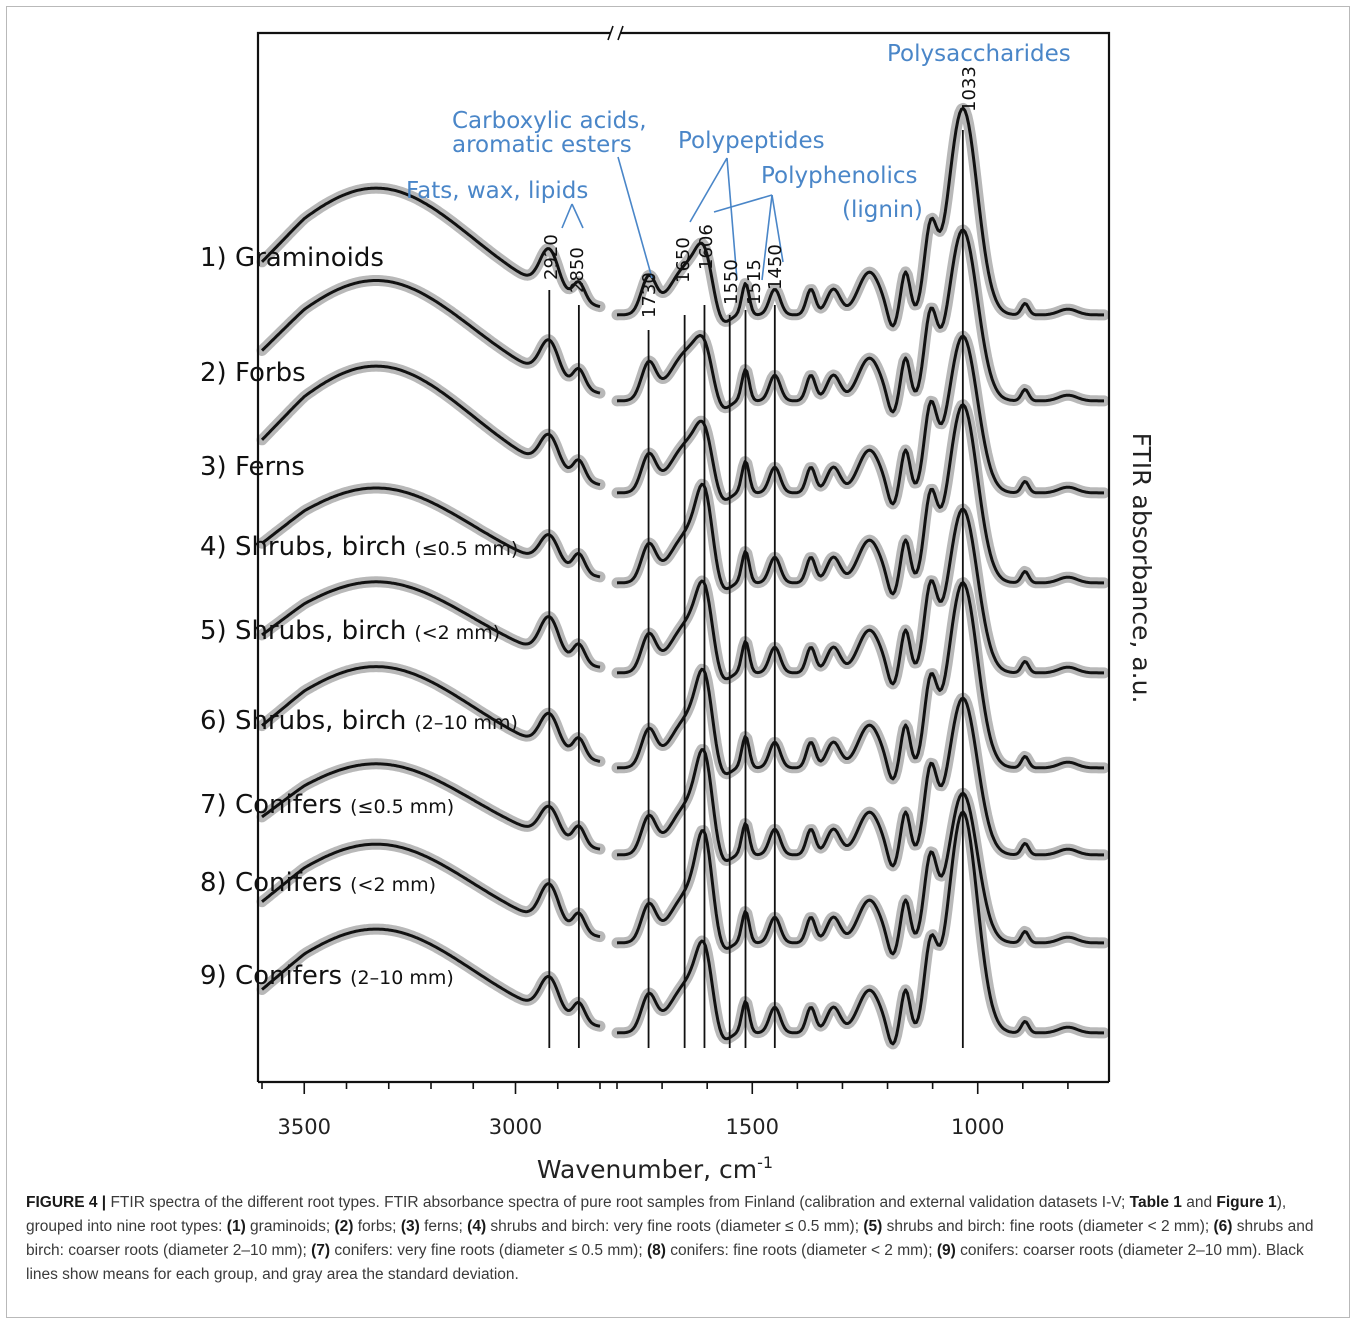 This screenshot has height=1325, width=1358. Describe the element at coordinates (327, 805) in the screenshot. I see `series-label: 7) Conifers (≤0.5 mm)` at that location.